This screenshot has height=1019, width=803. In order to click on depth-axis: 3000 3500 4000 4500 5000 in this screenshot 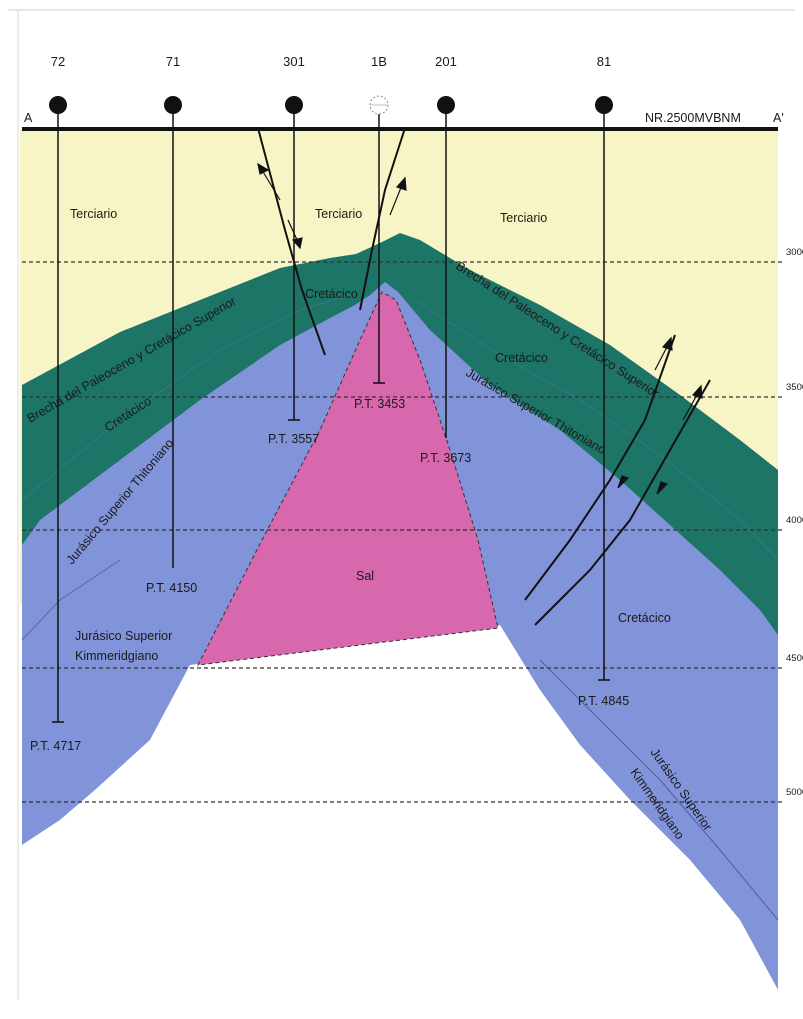, I will do `click(794, 522)`.